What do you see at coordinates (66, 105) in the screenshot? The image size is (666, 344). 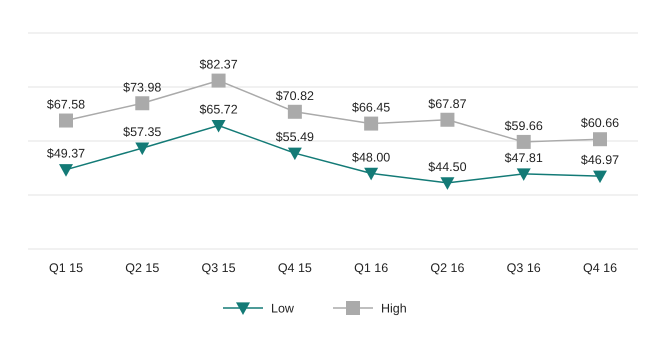 I see `data-label: $67.58` at bounding box center [66, 105].